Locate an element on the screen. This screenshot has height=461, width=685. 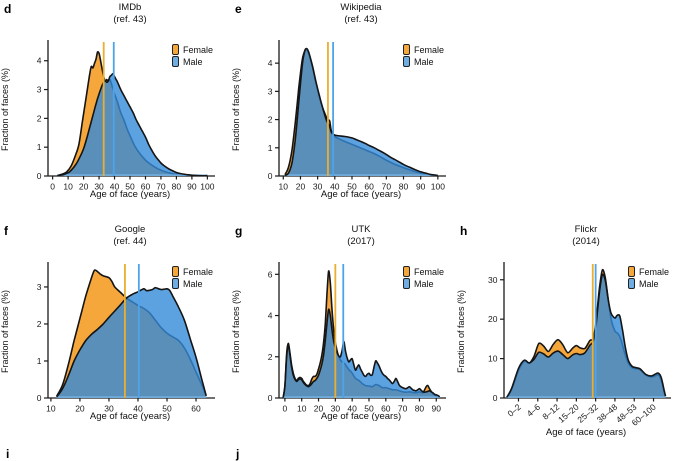
panel-letter-cutoff-i: i is located at coordinates (8, 454).